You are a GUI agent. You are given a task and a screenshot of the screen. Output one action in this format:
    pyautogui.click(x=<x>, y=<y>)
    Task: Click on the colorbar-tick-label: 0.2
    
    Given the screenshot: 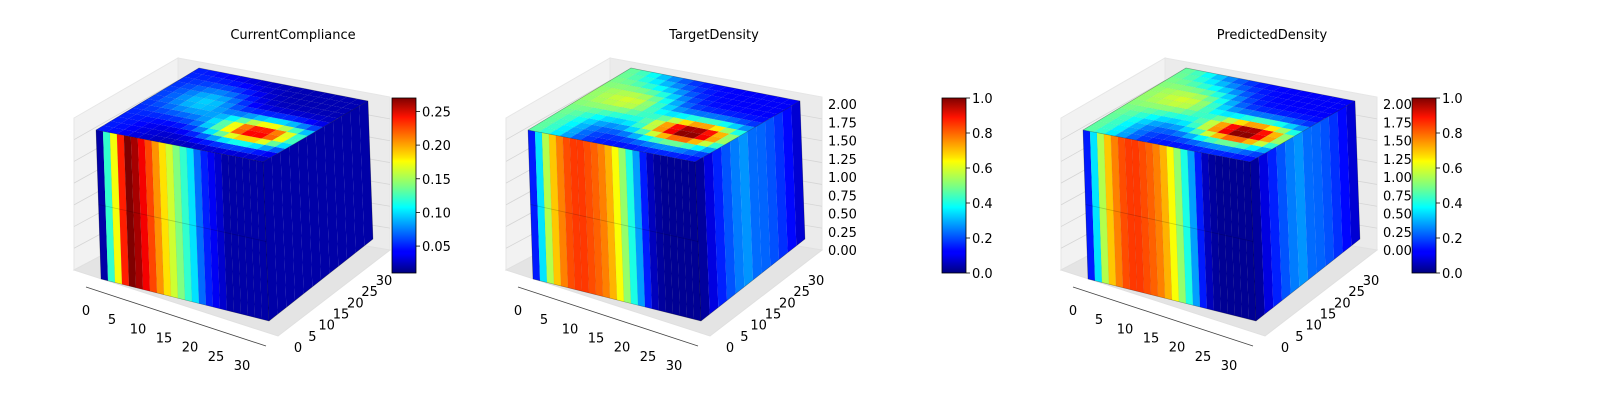 What is the action you would take?
    pyautogui.click(x=982, y=239)
    